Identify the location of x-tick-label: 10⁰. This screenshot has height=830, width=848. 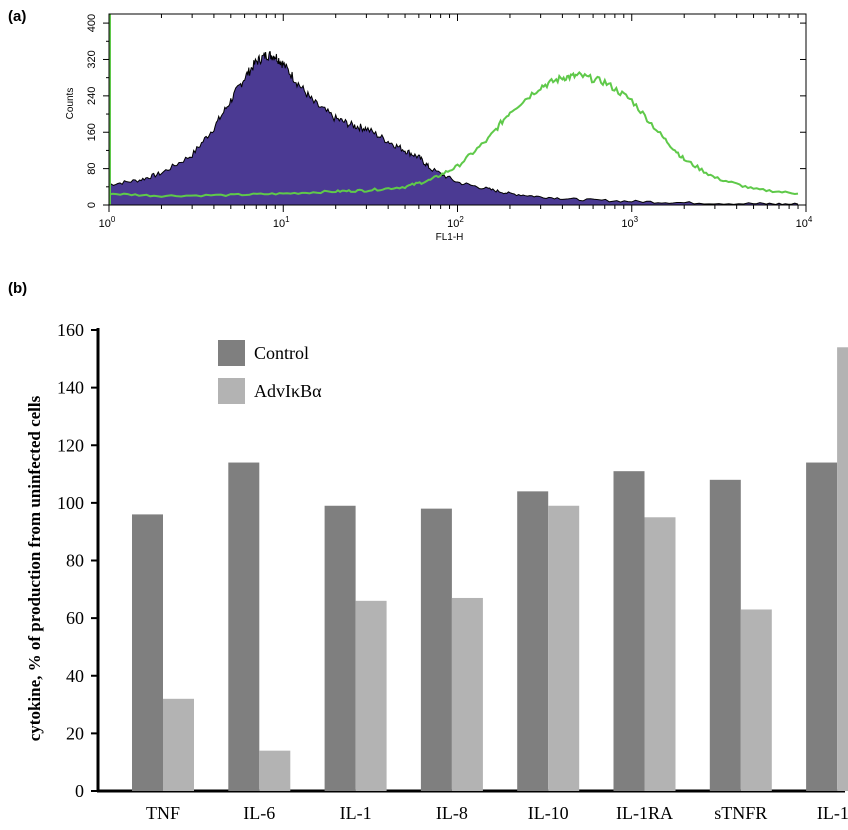
(107, 222).